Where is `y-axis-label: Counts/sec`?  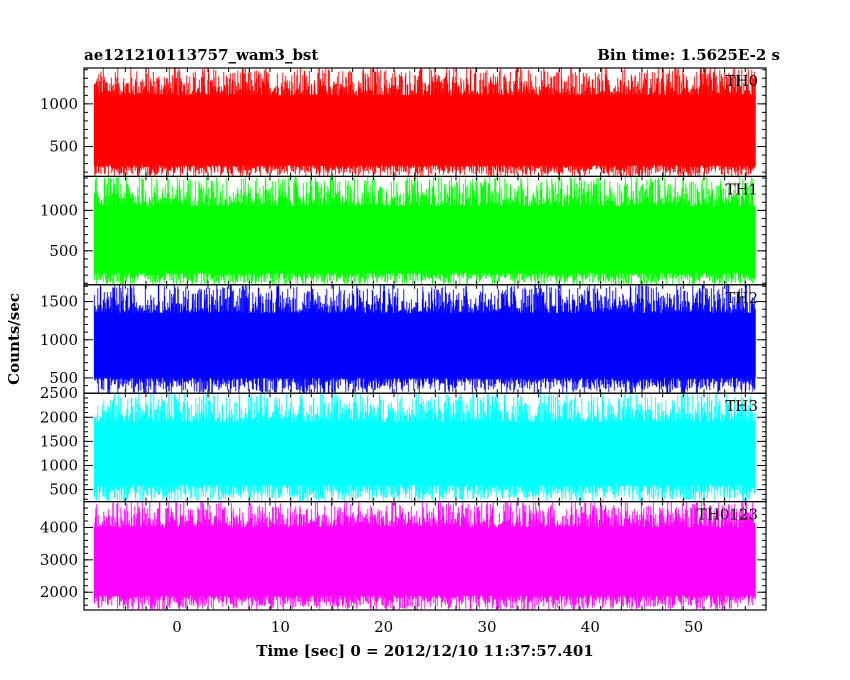 y-axis-label: Counts/sec is located at coordinates (14, 339).